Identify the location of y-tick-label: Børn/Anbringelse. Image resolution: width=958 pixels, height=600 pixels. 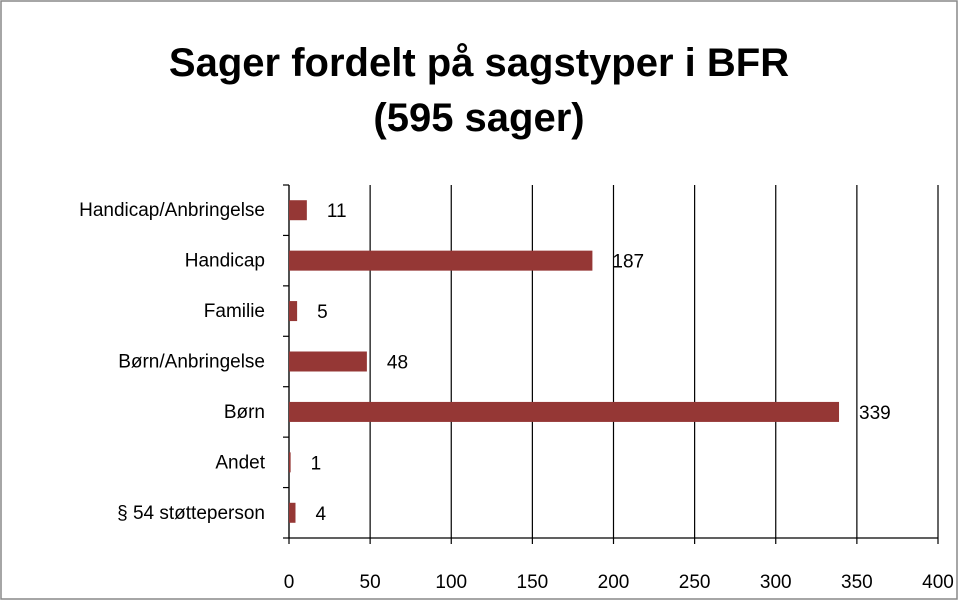
(191, 362).